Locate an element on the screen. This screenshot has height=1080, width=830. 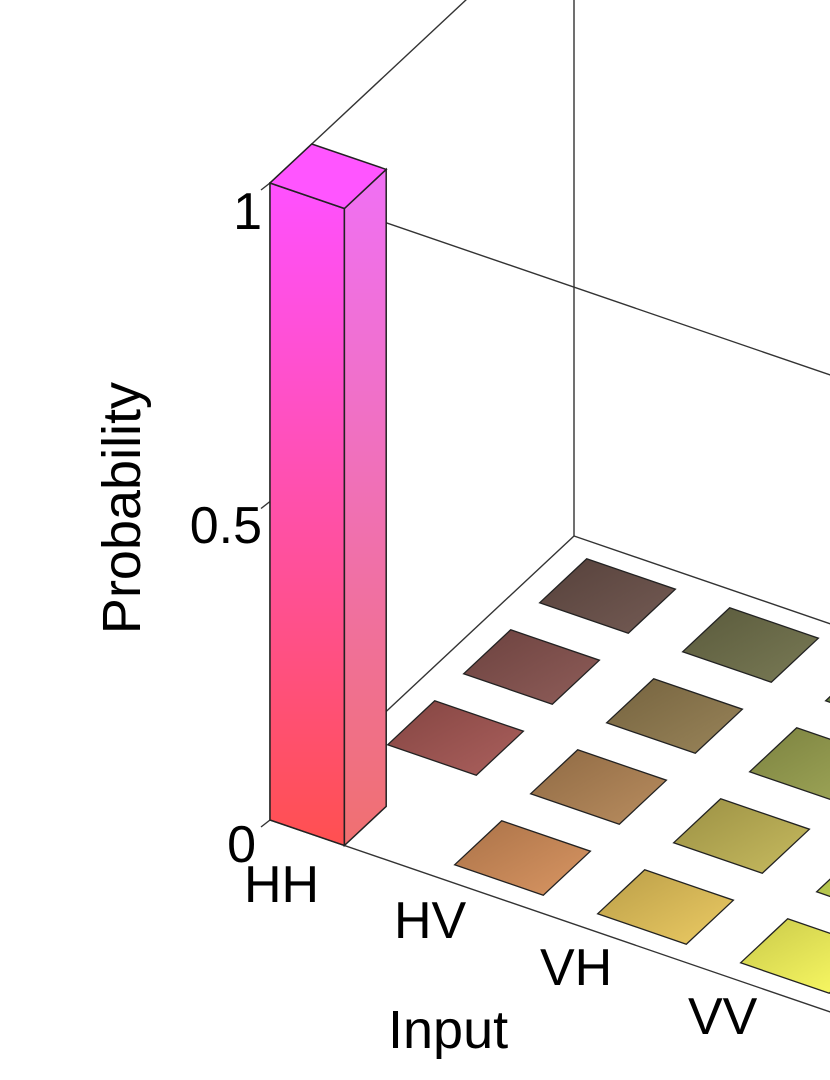
x-axis-title: Input is located at coordinates (448, 1030).